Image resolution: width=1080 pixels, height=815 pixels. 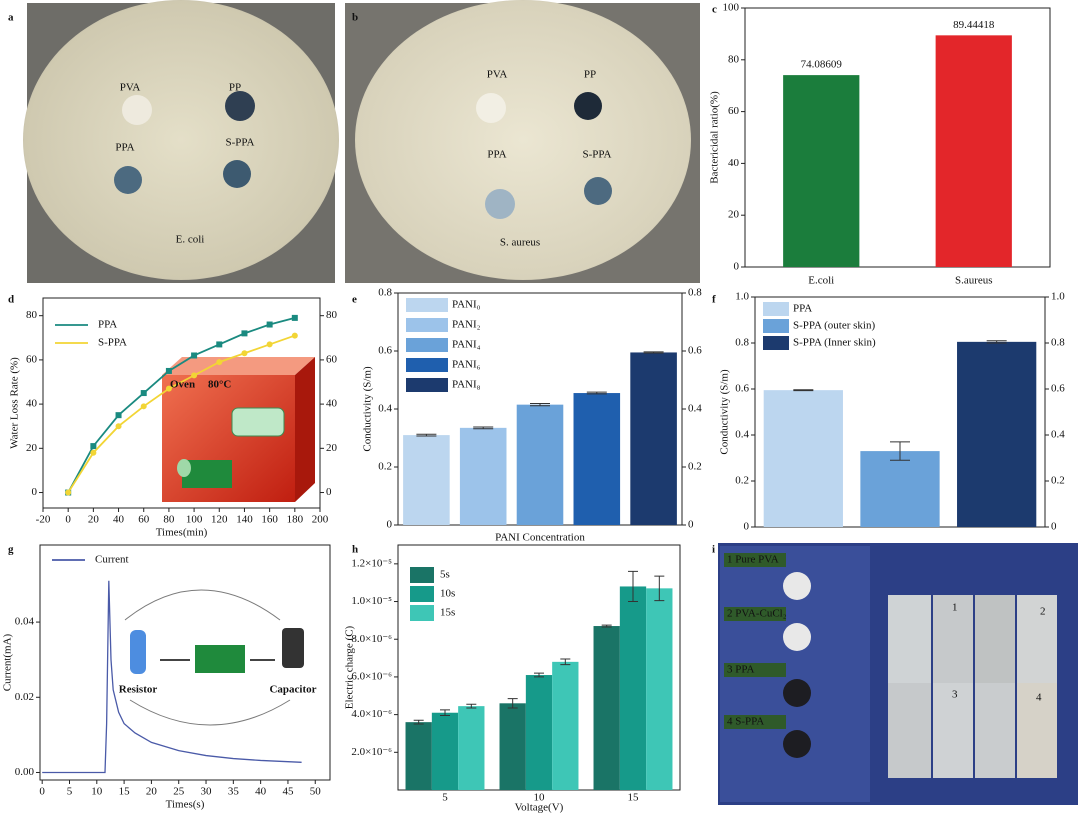 I want to click on legend-label: PANI₂, so click(x=466, y=325).